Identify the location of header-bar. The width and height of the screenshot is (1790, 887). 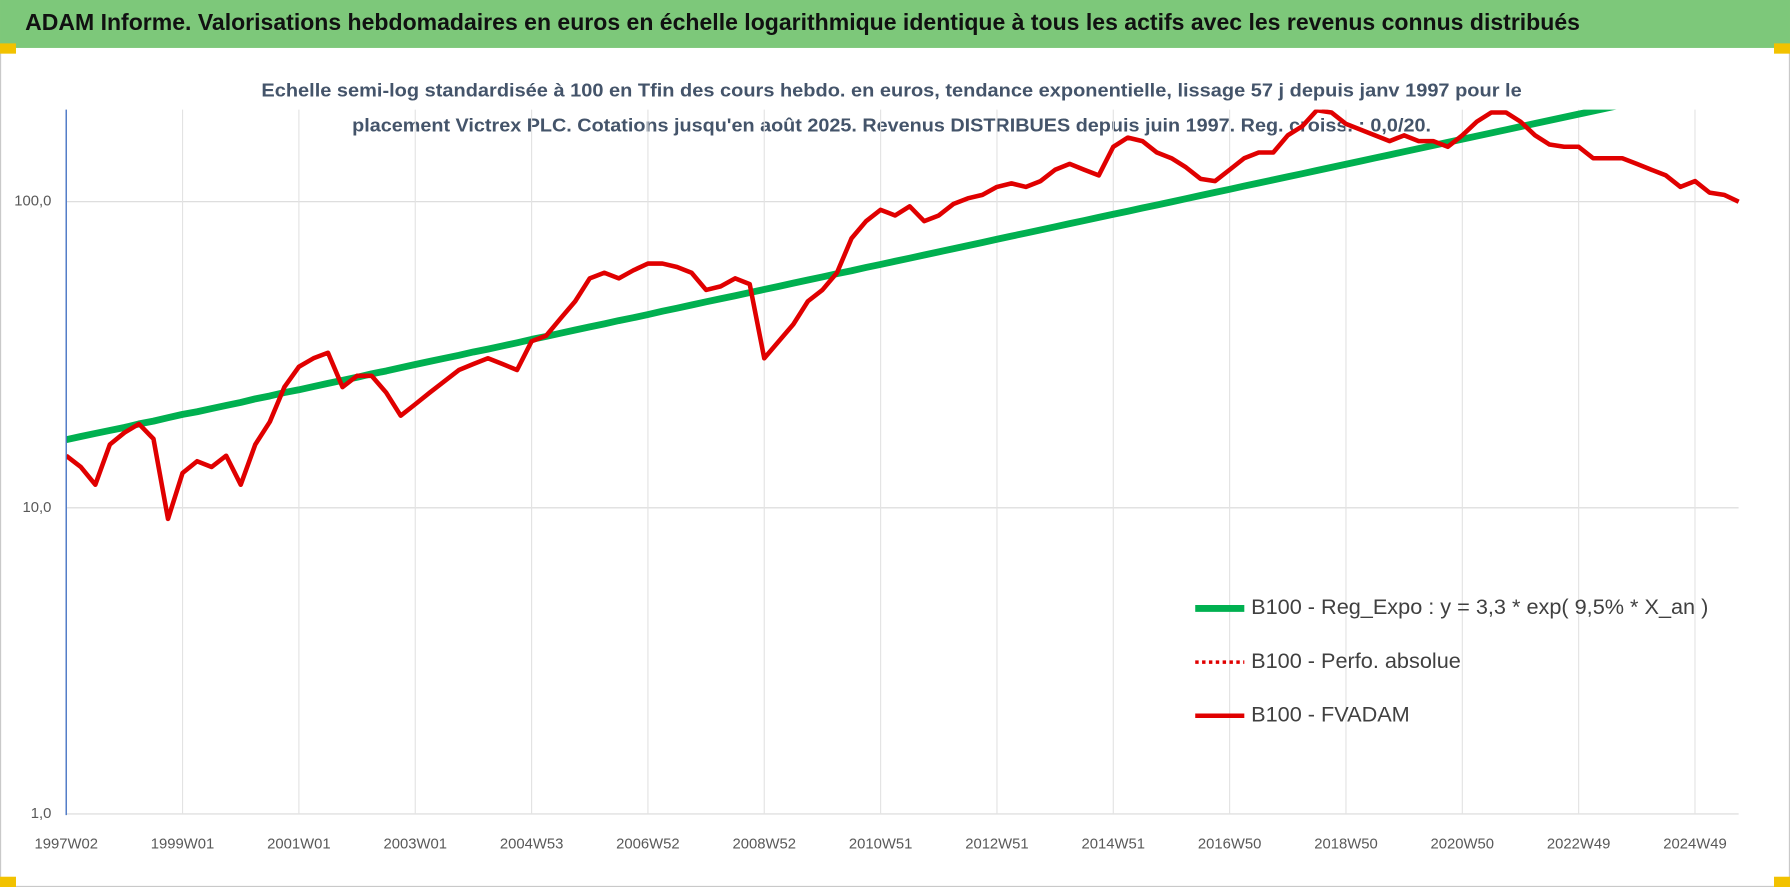
(895, 24).